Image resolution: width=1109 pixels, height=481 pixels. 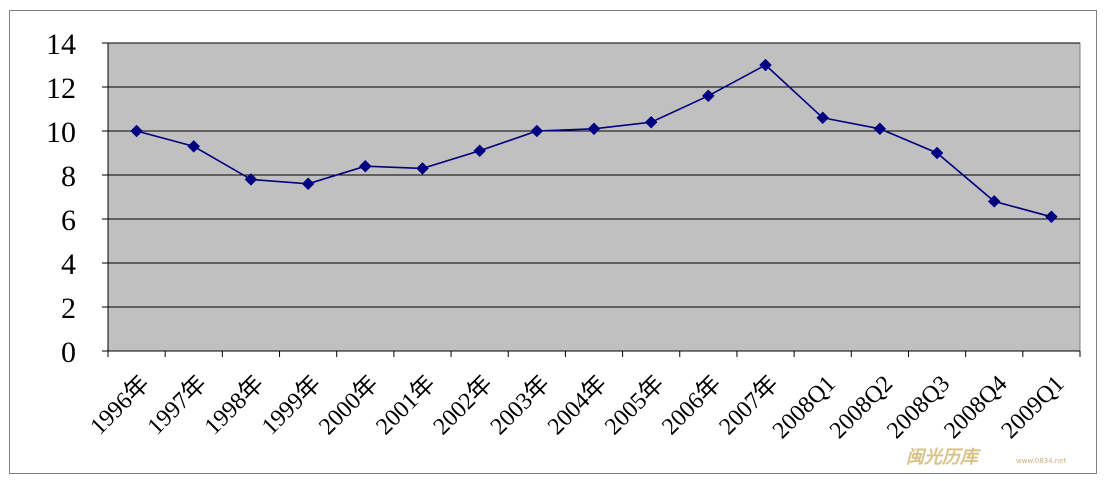 What do you see at coordinates (349, 405) in the screenshot?
I see `x-tick-label: 2000年` at bounding box center [349, 405].